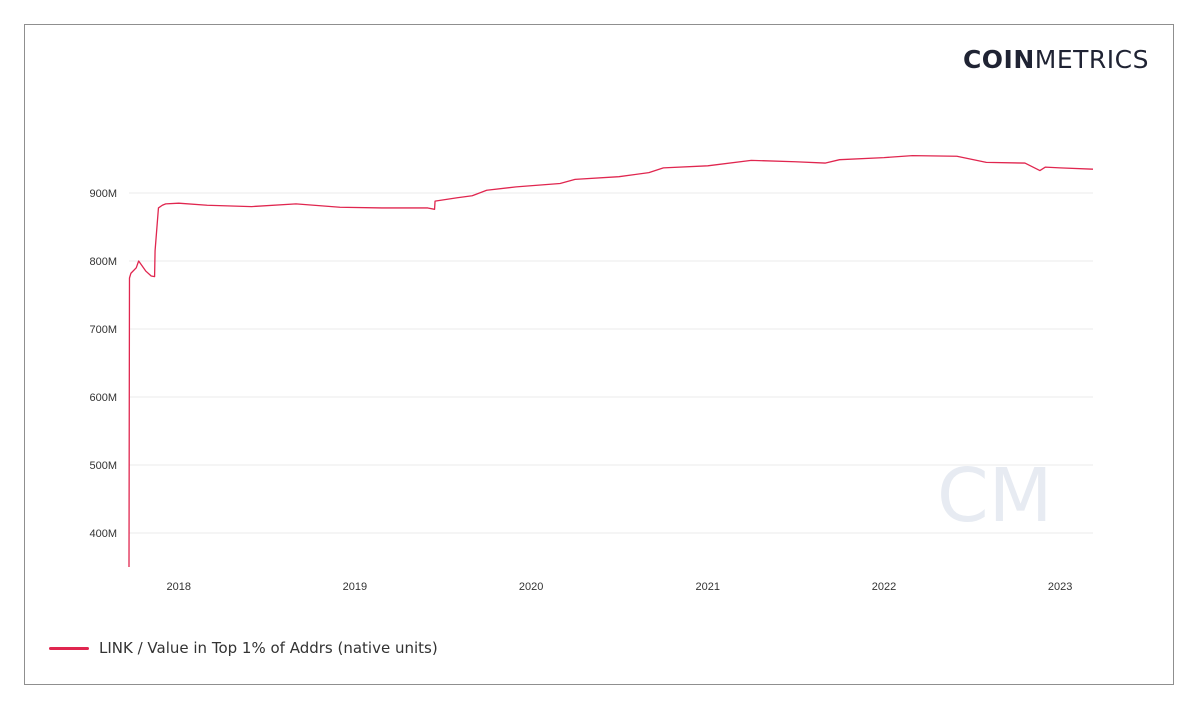 This screenshot has height=711, width=1200. What do you see at coordinates (103, 330) in the screenshot?
I see `y-tick-label: 700M` at bounding box center [103, 330].